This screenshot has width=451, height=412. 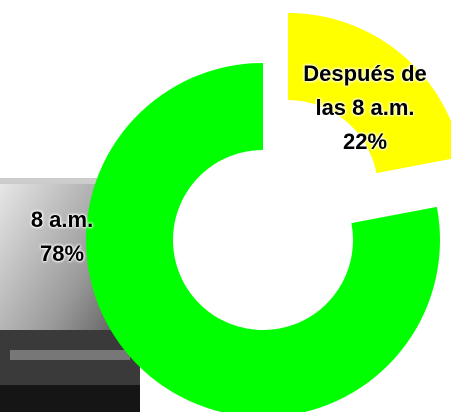 What do you see at coordinates (365, 141) in the screenshot?
I see `value-label: 22%` at bounding box center [365, 141].